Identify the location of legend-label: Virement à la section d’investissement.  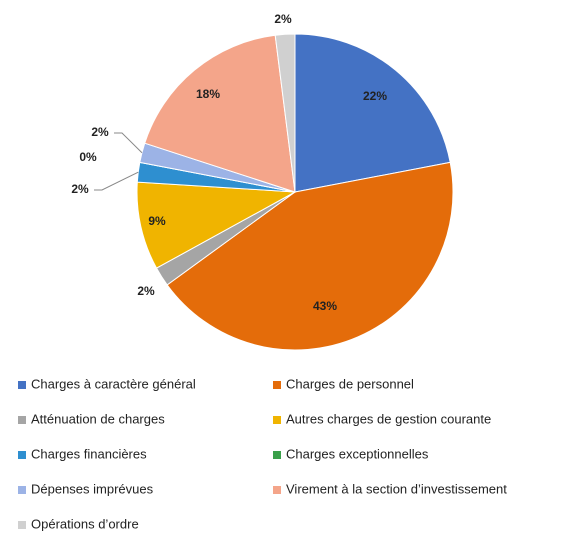
(396, 488).